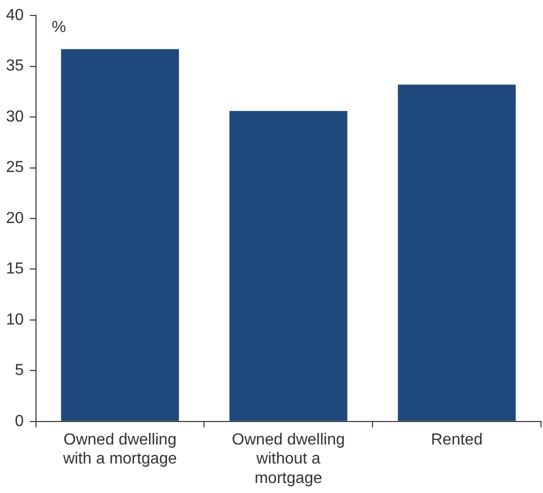 This screenshot has height=493, width=543. Describe the element at coordinates (15, 15) in the screenshot. I see `y-tick-label: 40` at that location.